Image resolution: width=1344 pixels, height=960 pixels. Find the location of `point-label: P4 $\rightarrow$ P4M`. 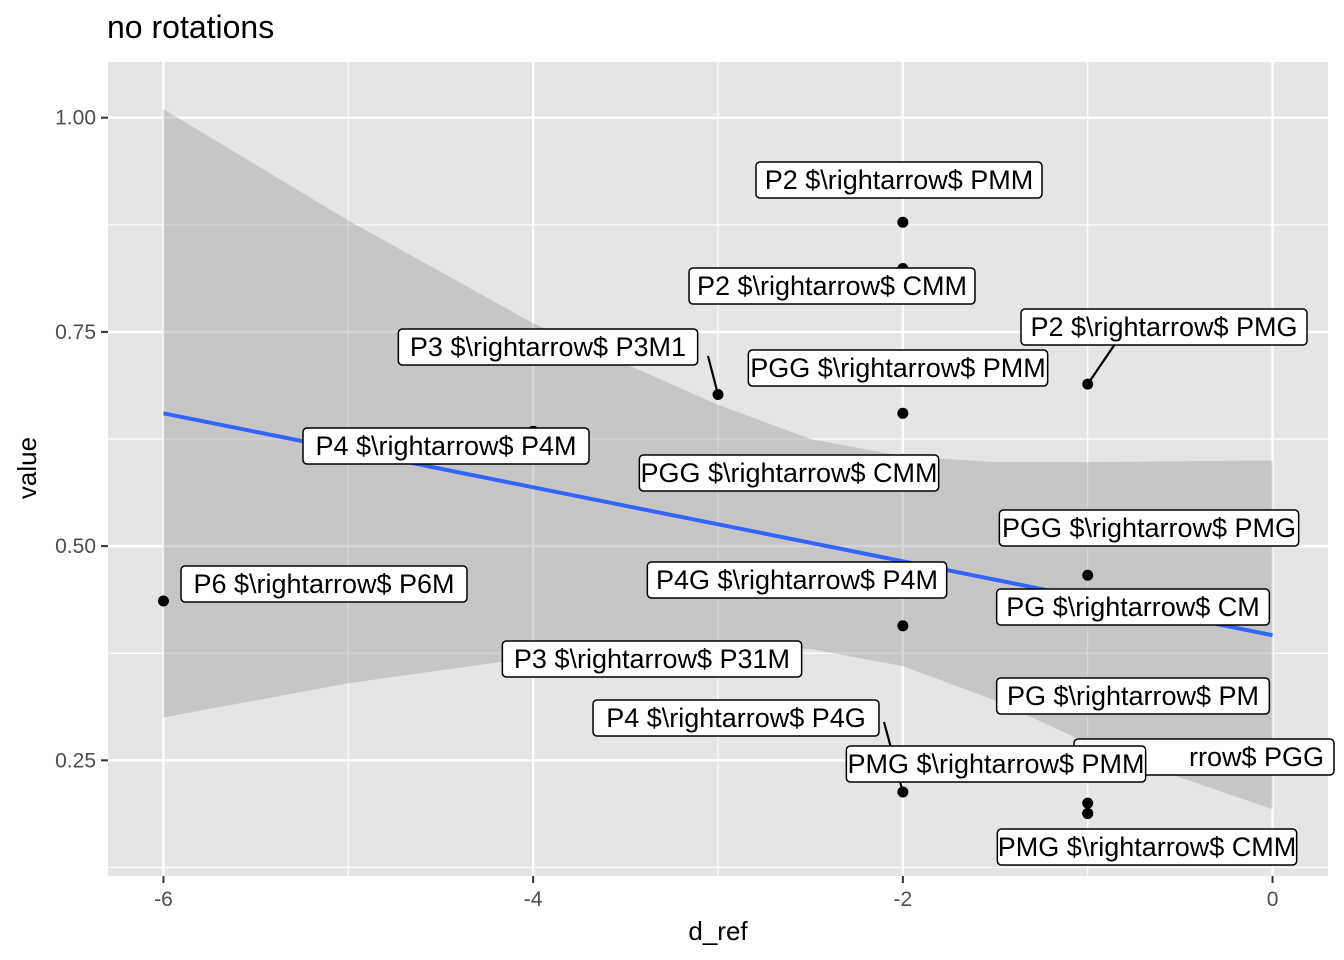

point-label: P4 $\rightarrow$ P4M is located at coordinates (445, 446).